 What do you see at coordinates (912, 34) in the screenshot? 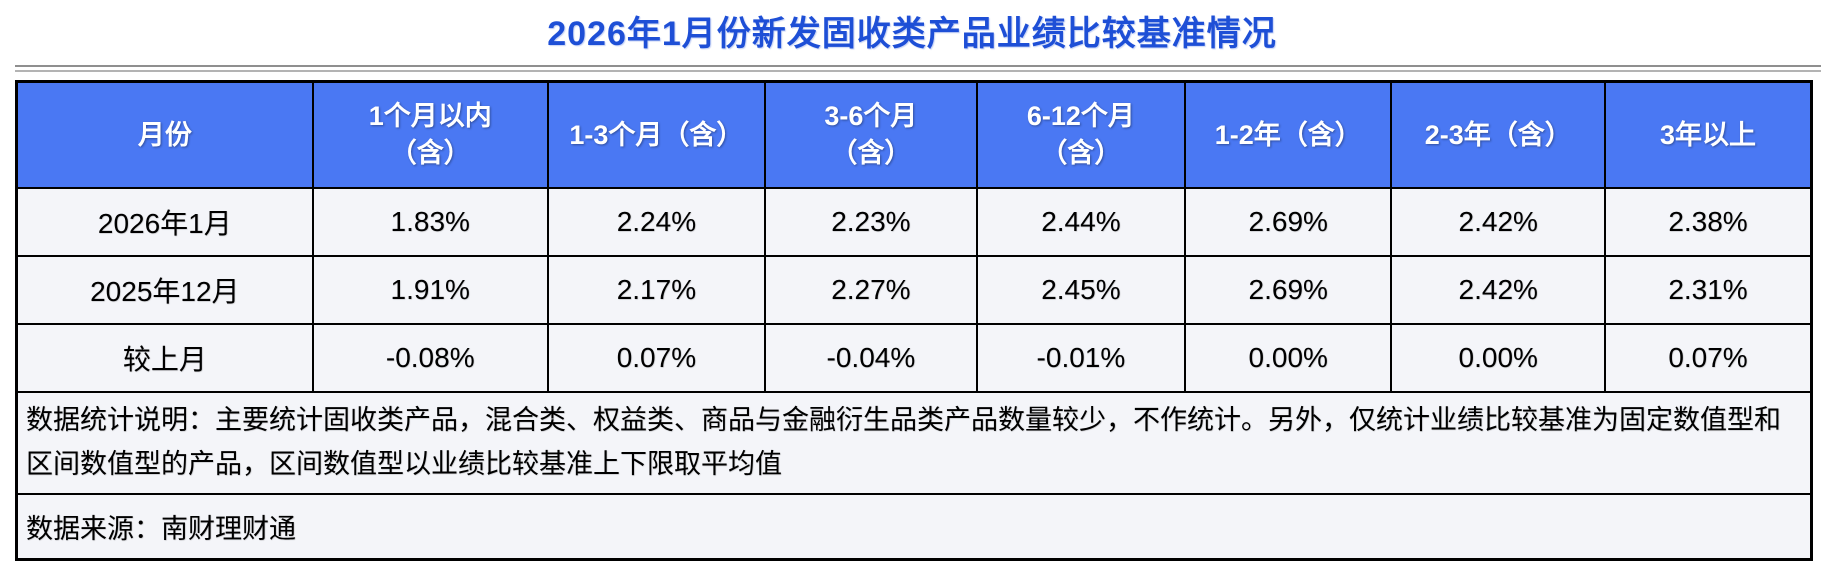
I see `page-title: 2026年1月份新发固收类产品业绩比较基准情况` at bounding box center [912, 34].